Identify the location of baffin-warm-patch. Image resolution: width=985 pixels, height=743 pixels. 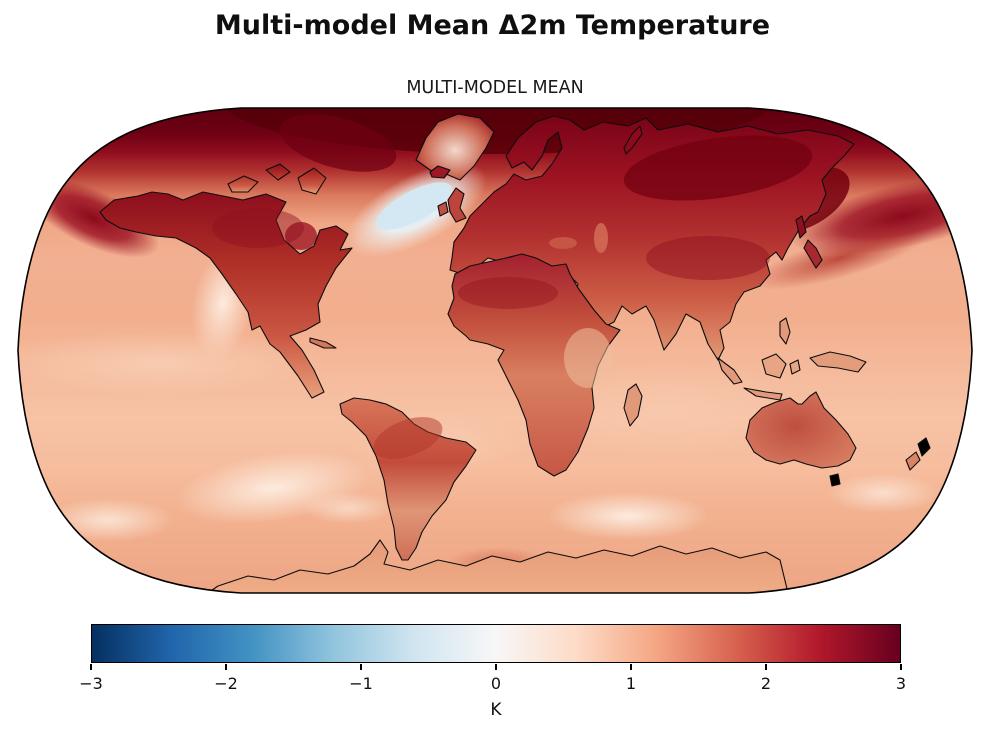
(338, 143).